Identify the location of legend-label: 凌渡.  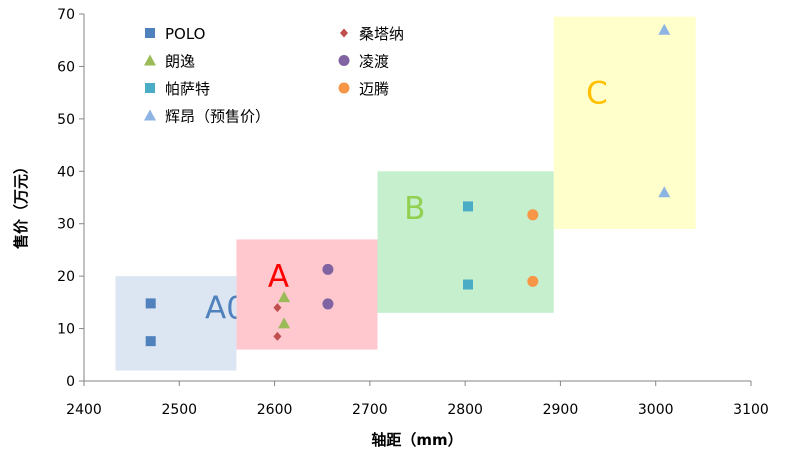
(374, 62).